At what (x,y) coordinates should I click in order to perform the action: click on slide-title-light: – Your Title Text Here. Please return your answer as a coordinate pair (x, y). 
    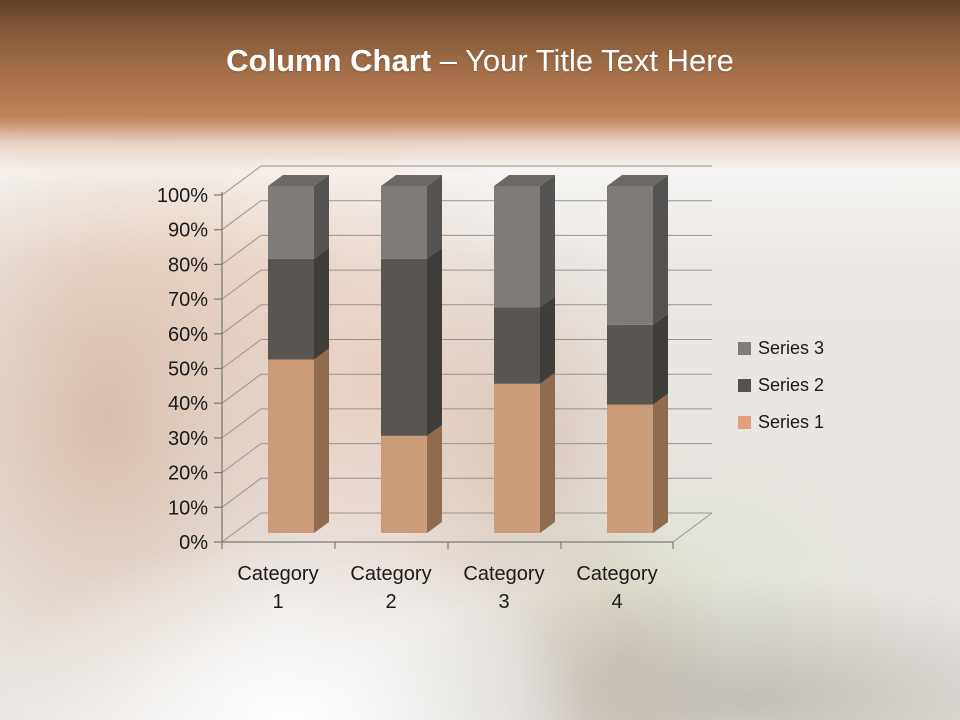
    Looking at the image, I should click on (586, 60).